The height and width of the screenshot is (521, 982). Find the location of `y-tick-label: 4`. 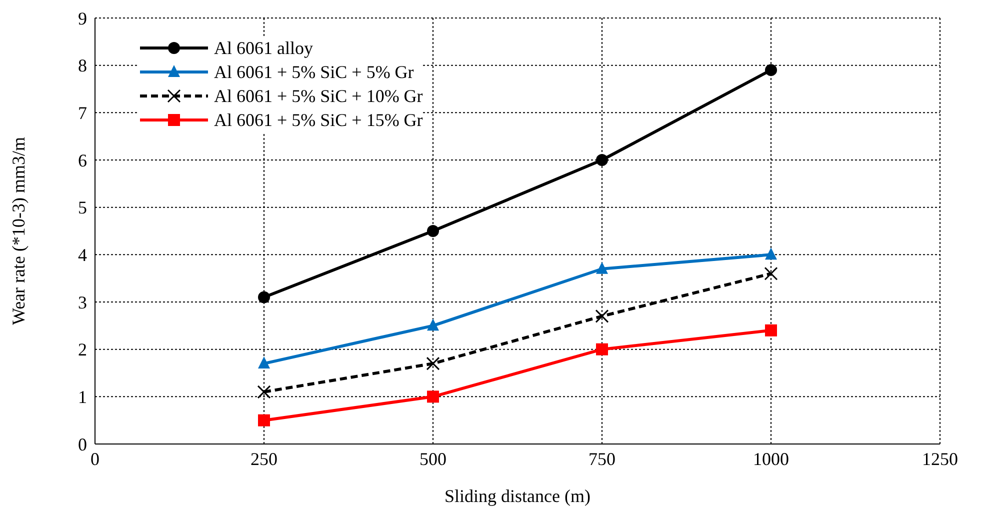

y-tick-label: 4 is located at coordinates (82, 255).